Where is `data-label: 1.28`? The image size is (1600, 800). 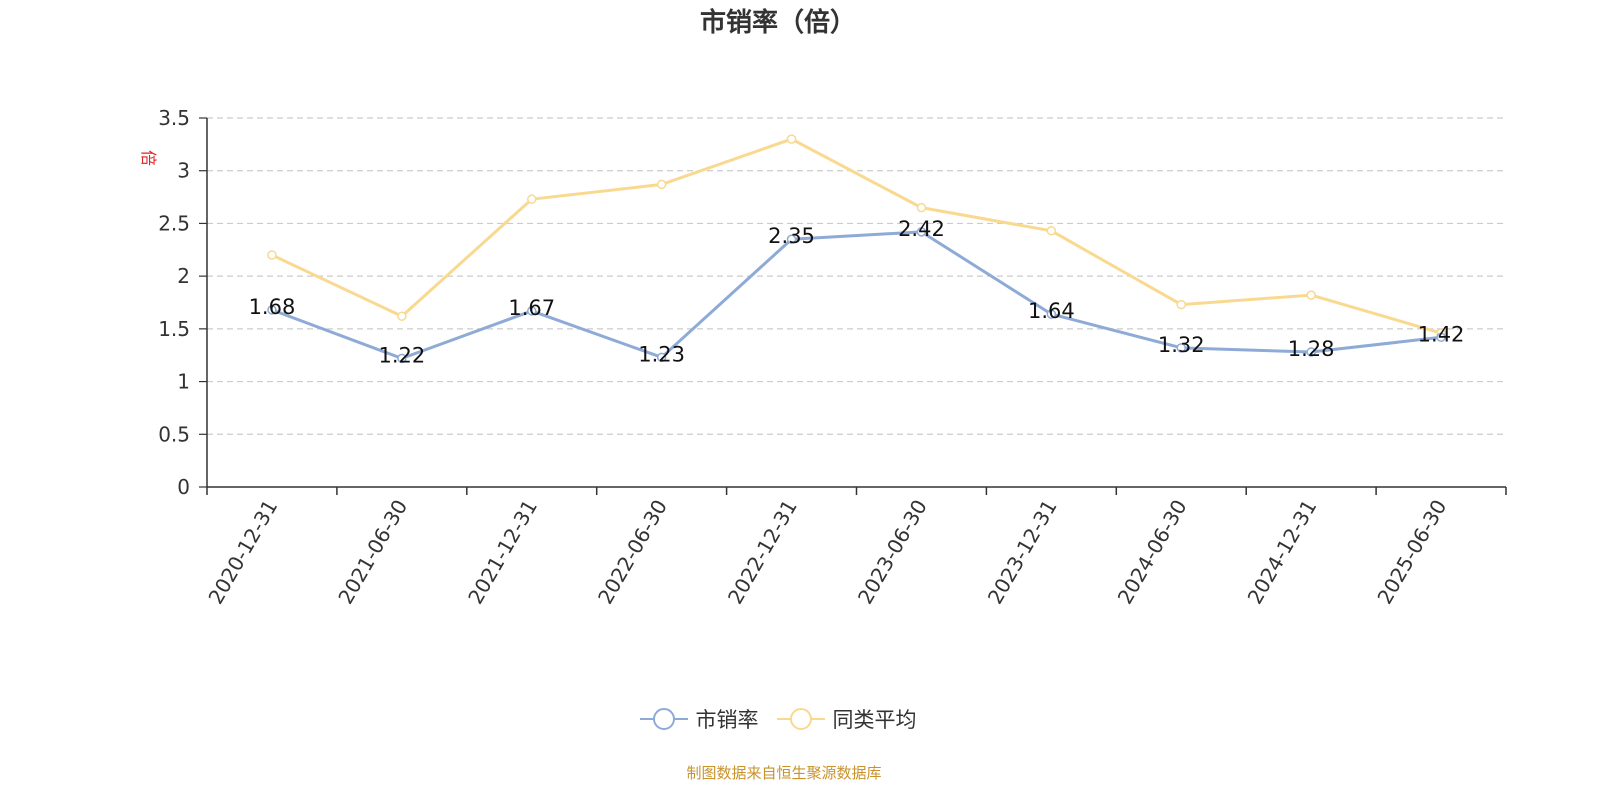
data-label: 1.28 is located at coordinates (1311, 349).